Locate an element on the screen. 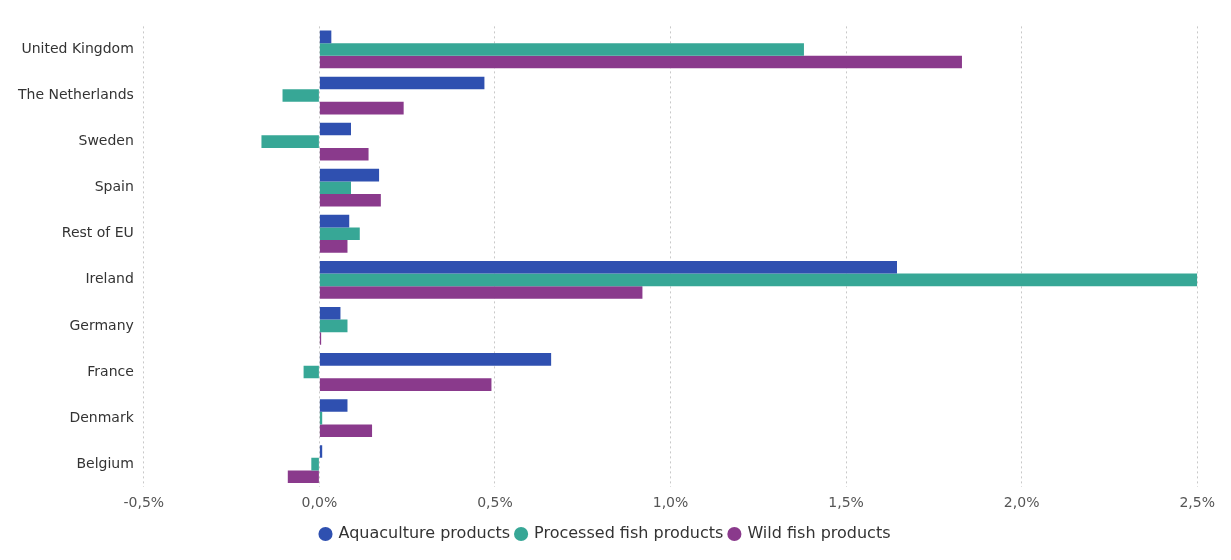  y-tick-label: Ireland is located at coordinates (109, 278).